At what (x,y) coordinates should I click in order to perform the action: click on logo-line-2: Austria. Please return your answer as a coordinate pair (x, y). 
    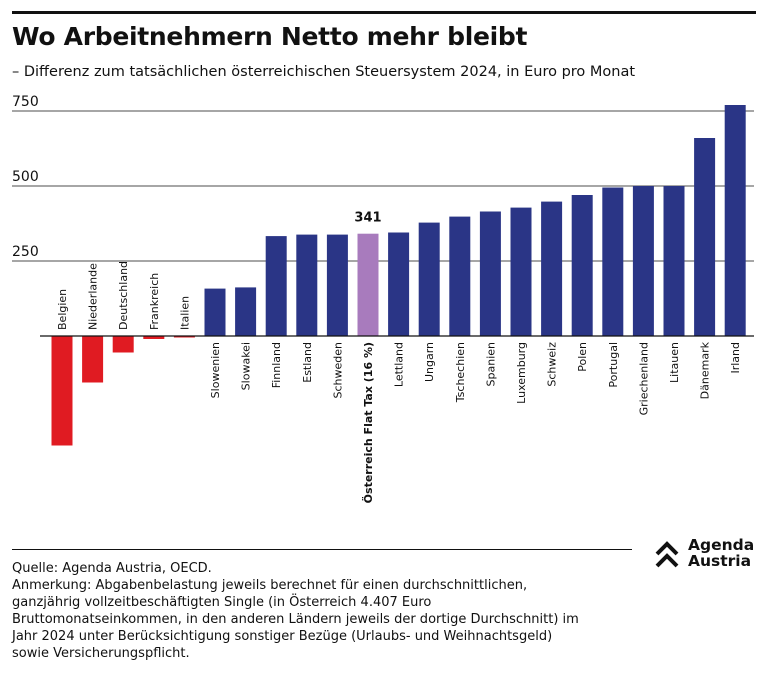
    Looking at the image, I should click on (720, 561).